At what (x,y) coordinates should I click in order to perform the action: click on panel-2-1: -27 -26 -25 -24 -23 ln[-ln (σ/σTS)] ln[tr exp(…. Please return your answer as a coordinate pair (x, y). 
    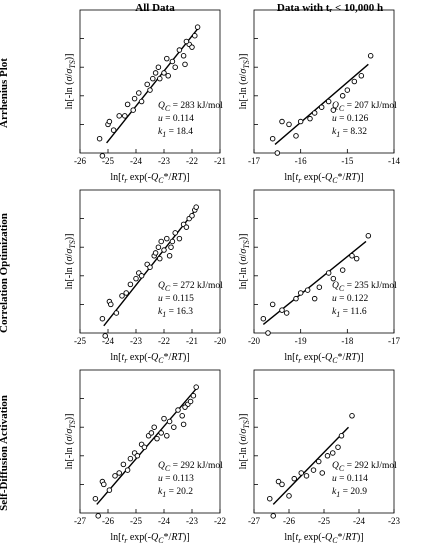
    Looking at the image, I should click on (319, 457).